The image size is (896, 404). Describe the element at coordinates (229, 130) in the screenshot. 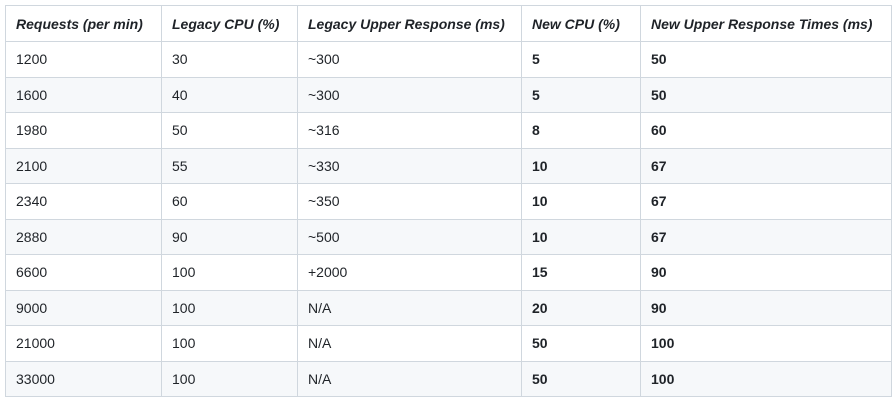

I see `legacy-cpu-cell: 50` at that location.